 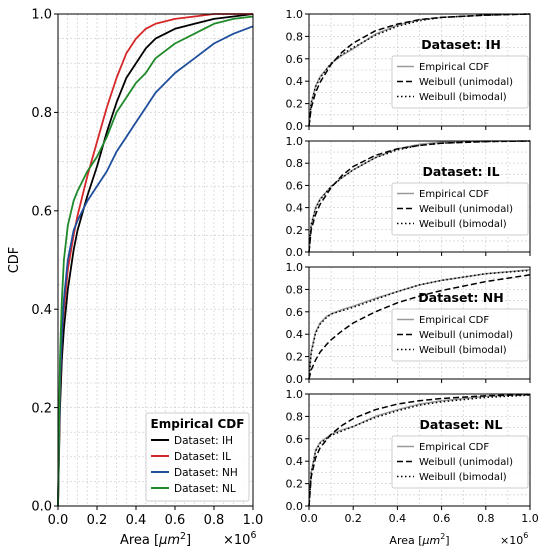 I want to click on panel-title: Dataset: NH, so click(x=460, y=297).